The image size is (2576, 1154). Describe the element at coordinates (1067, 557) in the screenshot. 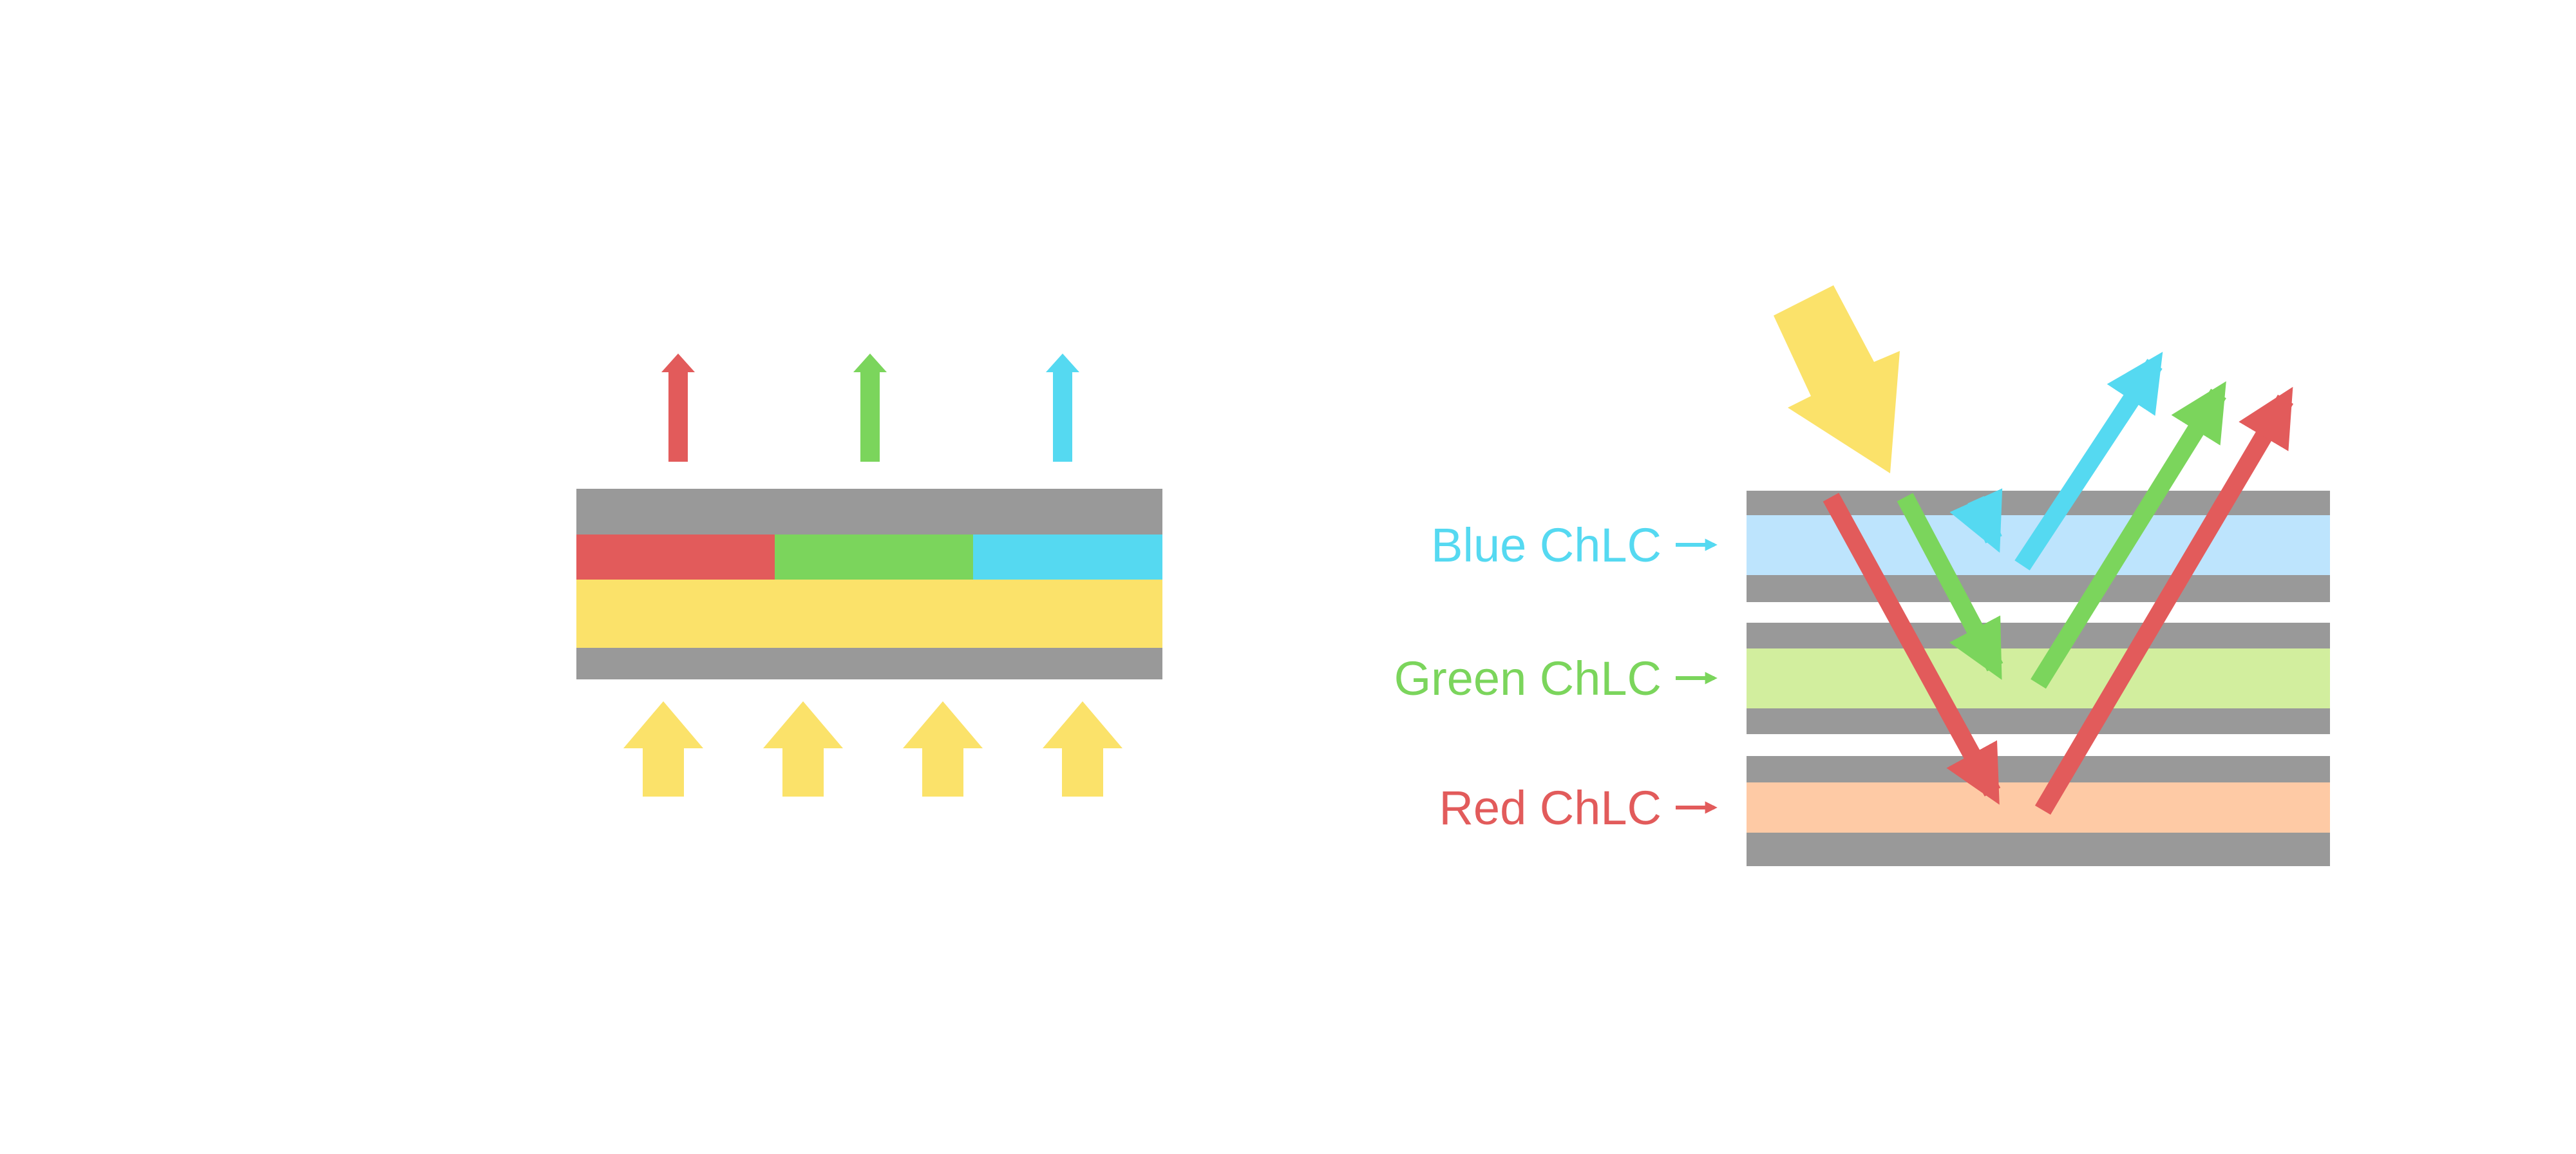

I see `left-cyan-filter-segment` at that location.